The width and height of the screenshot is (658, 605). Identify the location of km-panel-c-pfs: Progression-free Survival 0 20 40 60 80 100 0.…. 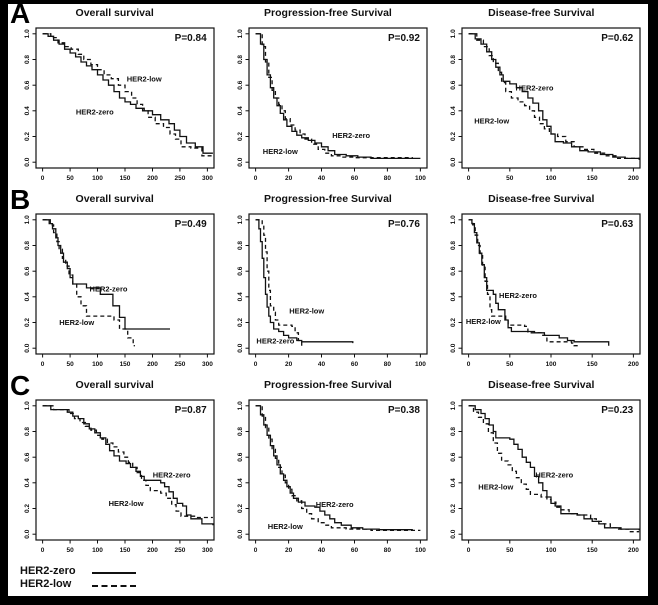
(327, 469).